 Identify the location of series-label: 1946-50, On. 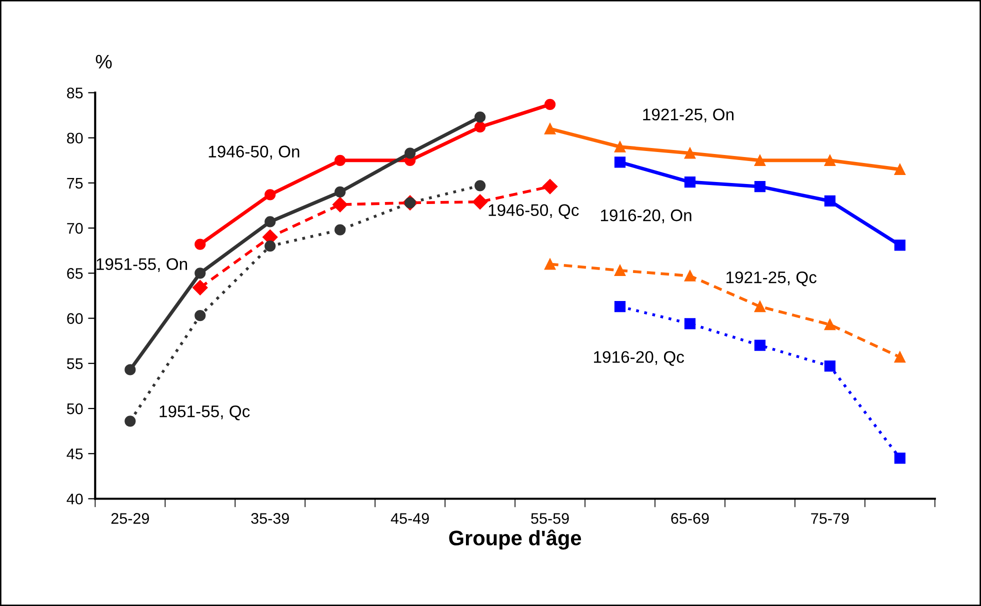
(254, 153).